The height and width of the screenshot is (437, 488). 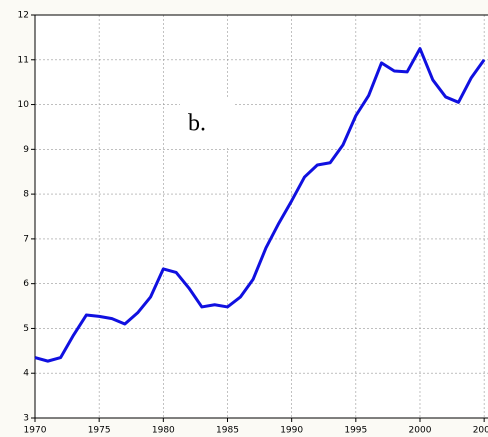 I want to click on x-tick-label: 1970, so click(x=35, y=431).